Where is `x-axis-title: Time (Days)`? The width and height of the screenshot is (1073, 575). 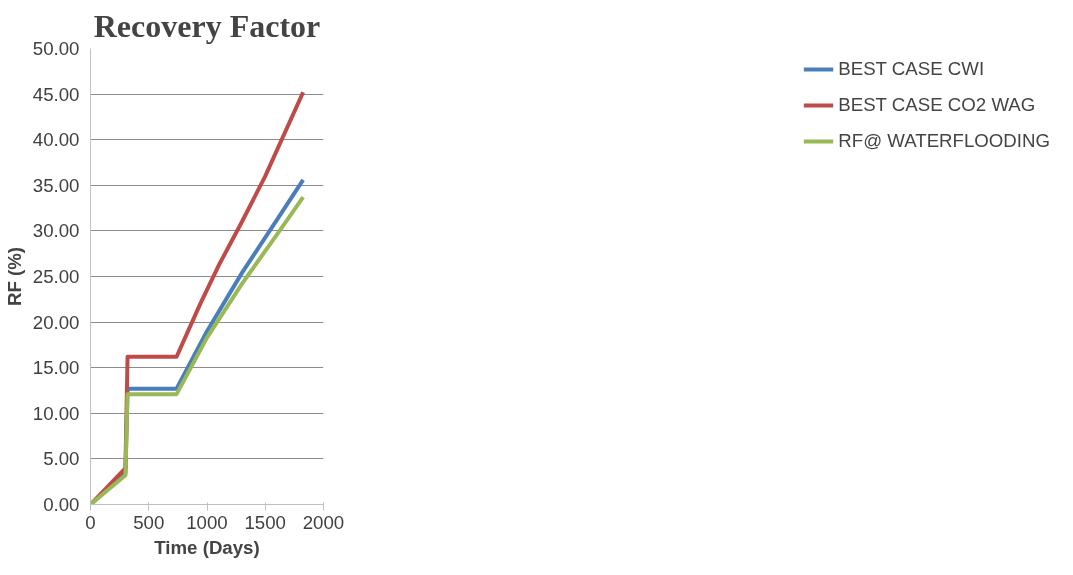
x-axis-title: Time (Days) is located at coordinates (207, 547).